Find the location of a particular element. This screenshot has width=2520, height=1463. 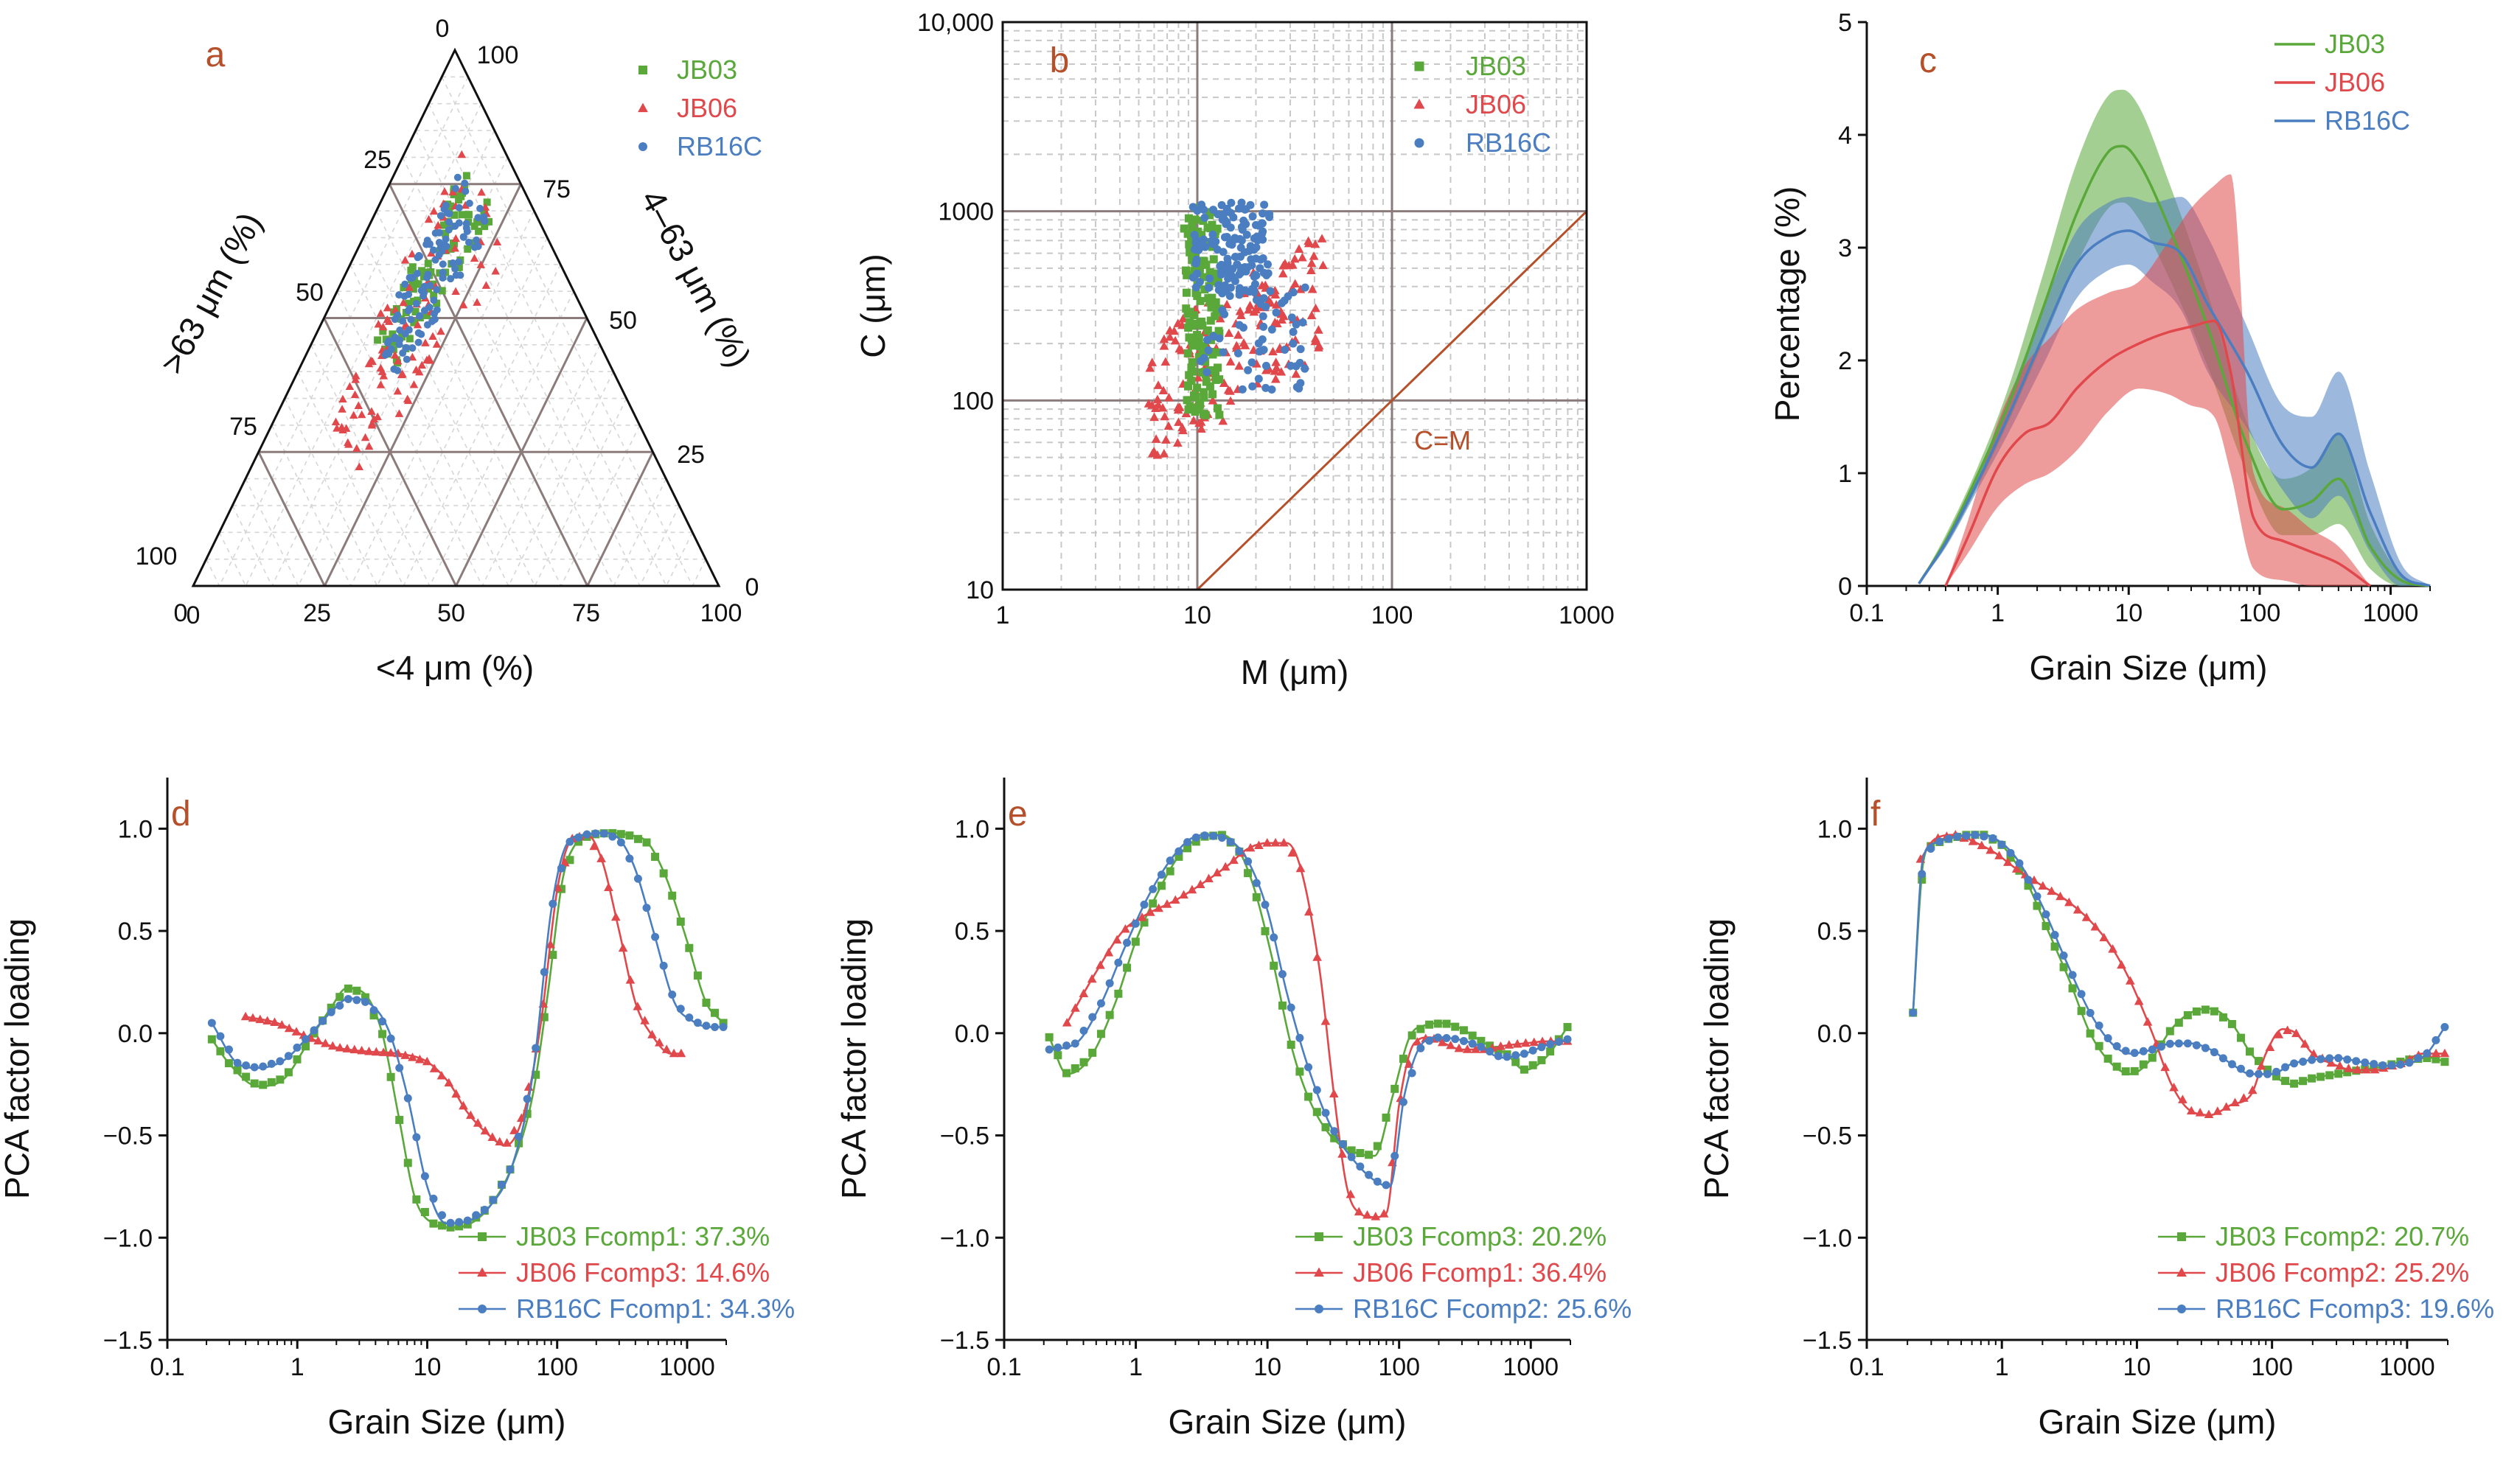

plot-frame is located at coordinates (1294, 306).